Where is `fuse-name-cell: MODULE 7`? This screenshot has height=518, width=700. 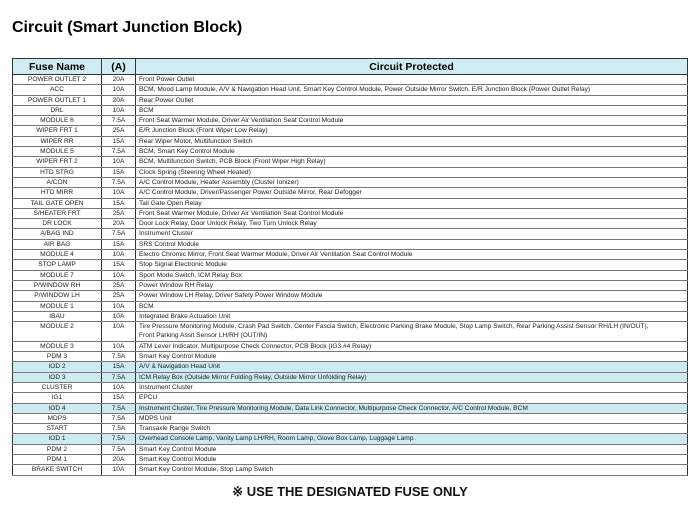 fuse-name-cell: MODULE 7 is located at coordinates (57, 275).